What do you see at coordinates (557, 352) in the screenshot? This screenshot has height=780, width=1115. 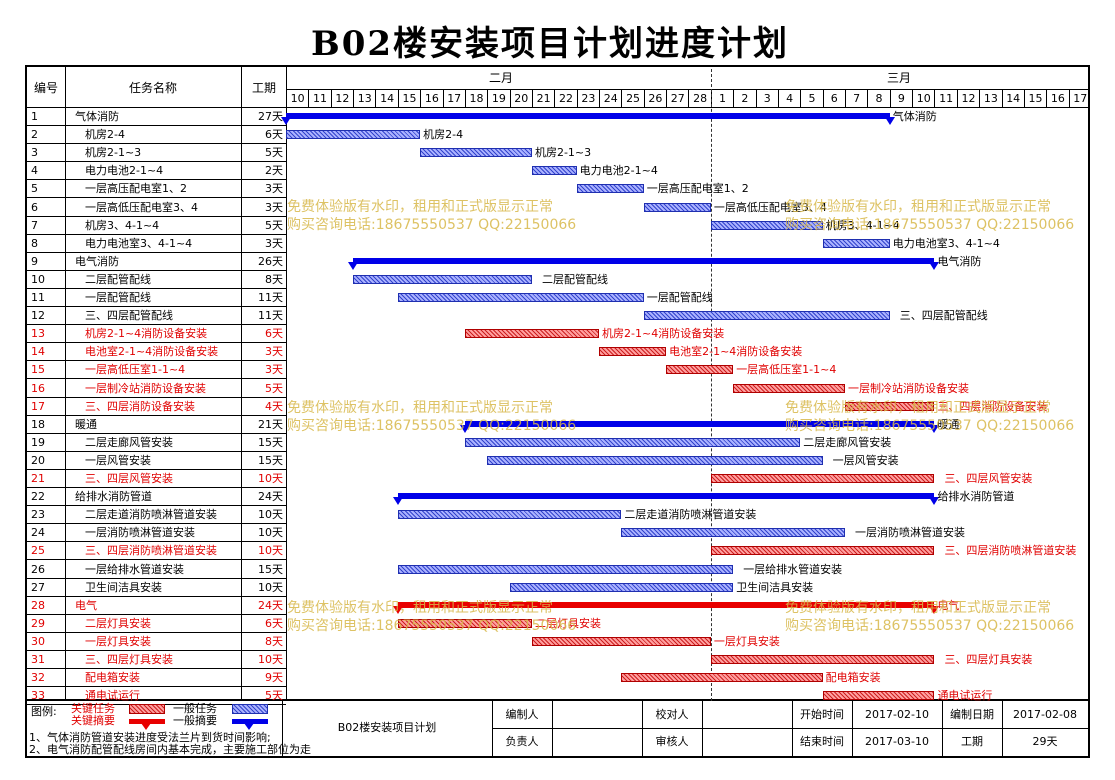 I see `task-row: 14 电池室2-1~4消防设备安装 3天 电池室2-1~4消防设备安装` at bounding box center [557, 352].